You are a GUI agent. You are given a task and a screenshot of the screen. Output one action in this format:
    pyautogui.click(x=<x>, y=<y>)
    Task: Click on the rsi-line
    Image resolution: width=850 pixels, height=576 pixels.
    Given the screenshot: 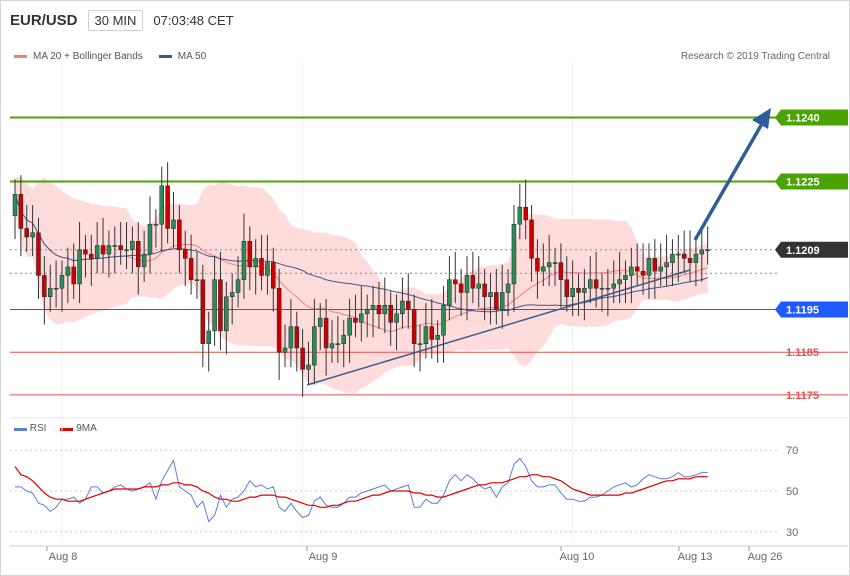 What is the action you would take?
    pyautogui.click(x=361, y=490)
    